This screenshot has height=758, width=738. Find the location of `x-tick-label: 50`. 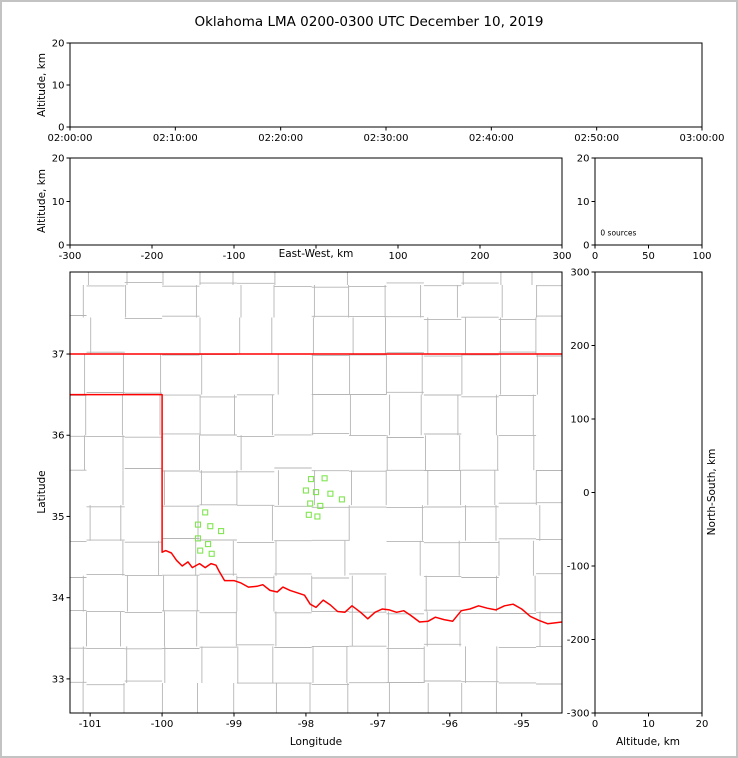

x-tick-label: 50 is located at coordinates (648, 256).